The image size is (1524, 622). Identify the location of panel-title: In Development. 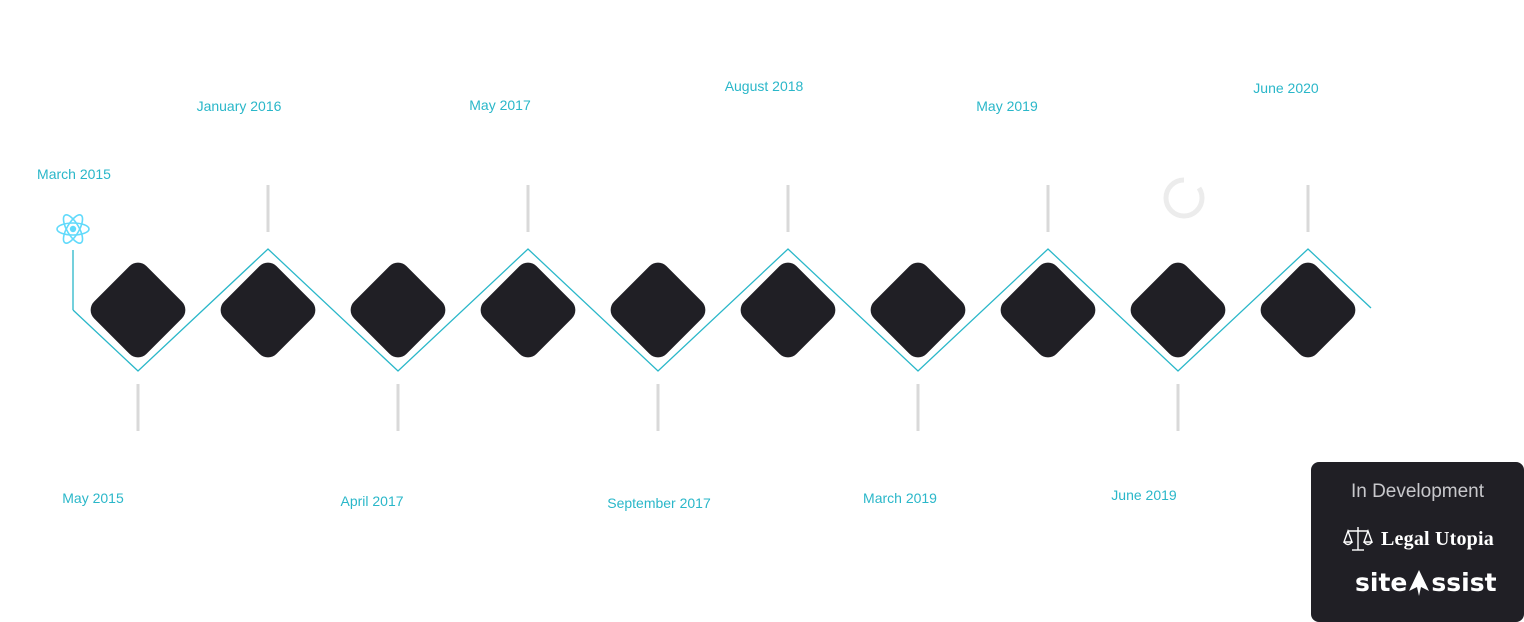
(1417, 491).